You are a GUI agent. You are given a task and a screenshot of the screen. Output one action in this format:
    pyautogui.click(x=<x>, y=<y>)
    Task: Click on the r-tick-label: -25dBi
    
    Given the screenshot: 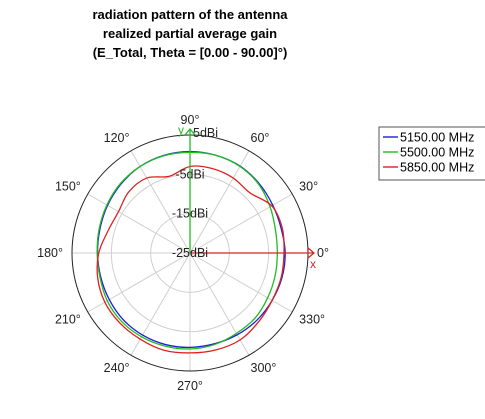 What is the action you would take?
    pyautogui.click(x=190, y=253)
    